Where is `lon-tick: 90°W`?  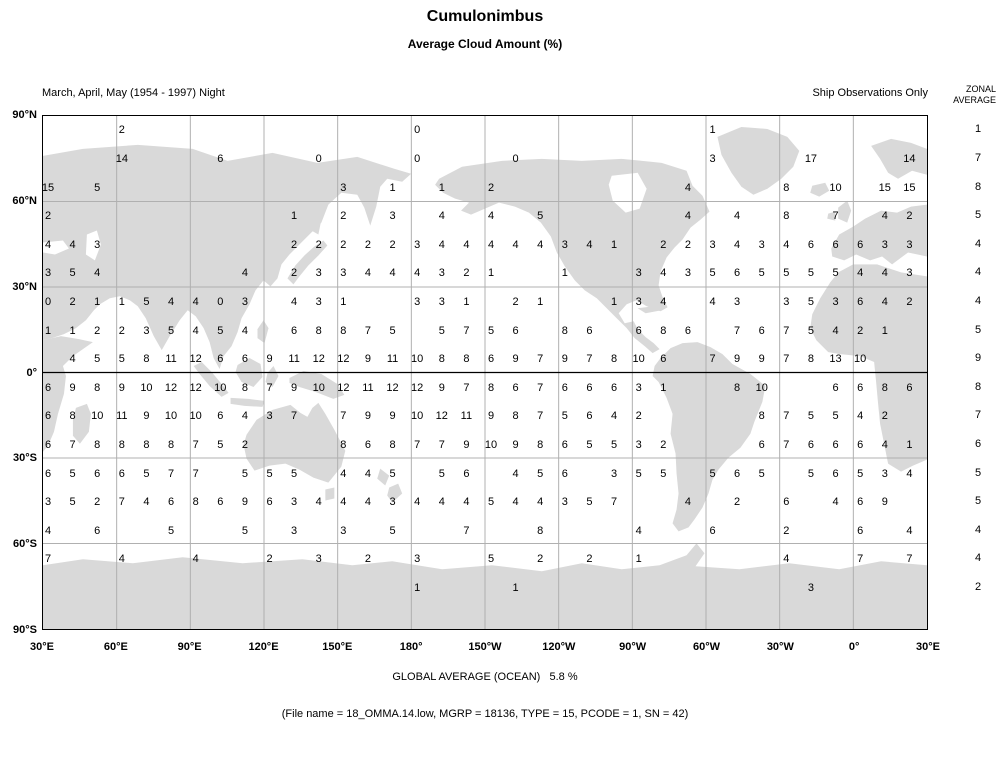
lon-tick: 90°W is located at coordinates (633, 647).